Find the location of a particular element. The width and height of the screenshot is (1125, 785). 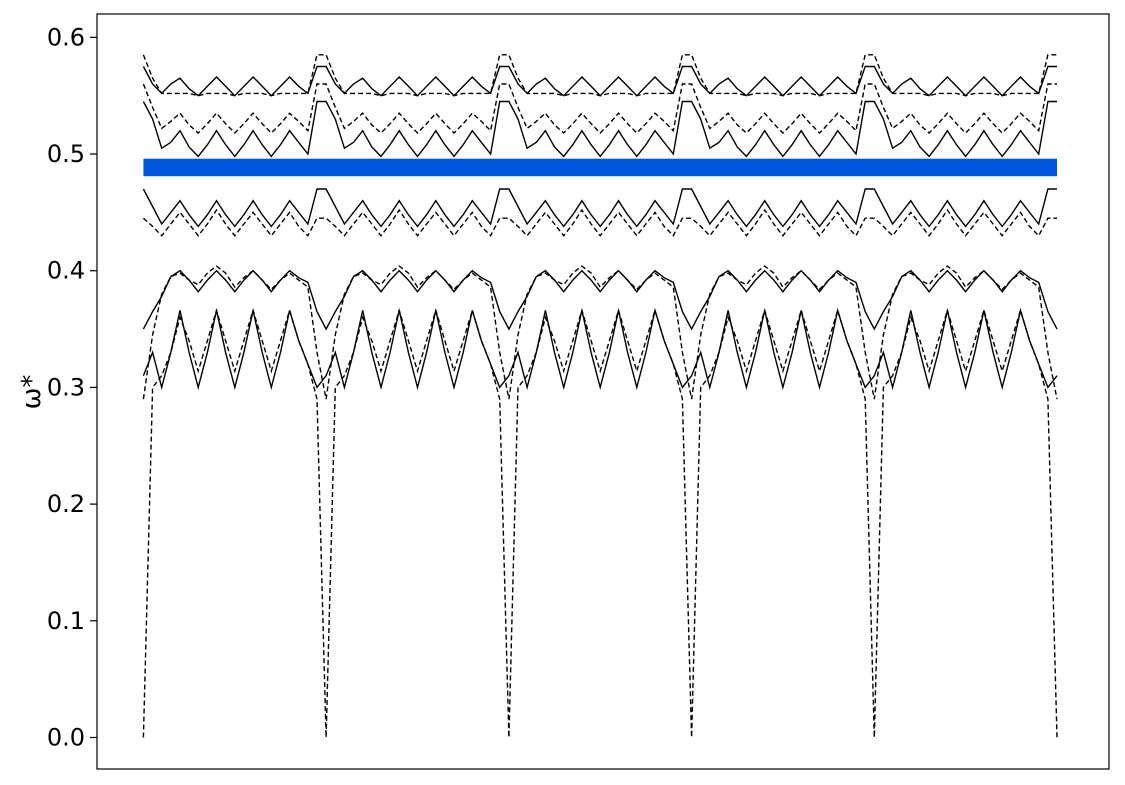

y-axis-ticks: 0.0 0.1 0.2 0.3 0.4 0.5 0.6 is located at coordinates (72, 387).